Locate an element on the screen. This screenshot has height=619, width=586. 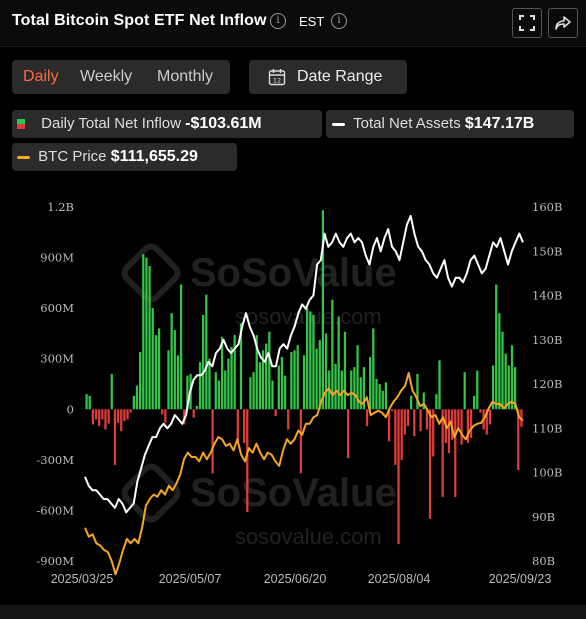
date-range-button: 12 Date Range is located at coordinates (328, 77).